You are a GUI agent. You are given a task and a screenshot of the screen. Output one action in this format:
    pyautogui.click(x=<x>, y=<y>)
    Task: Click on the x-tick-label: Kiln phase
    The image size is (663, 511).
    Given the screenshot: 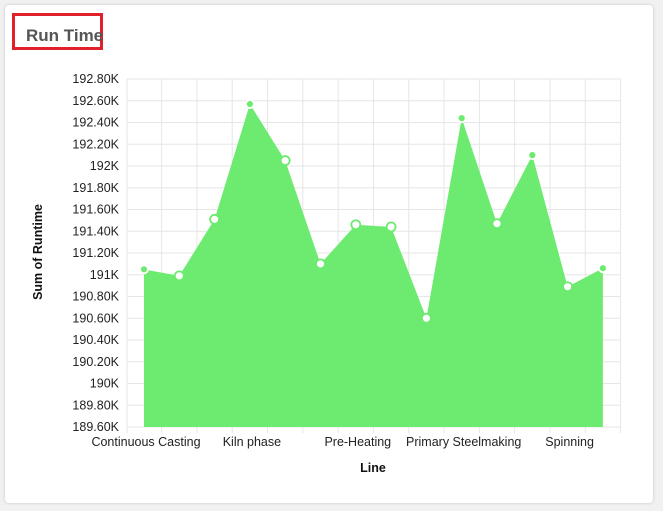 What is the action you would take?
    pyautogui.click(x=252, y=442)
    